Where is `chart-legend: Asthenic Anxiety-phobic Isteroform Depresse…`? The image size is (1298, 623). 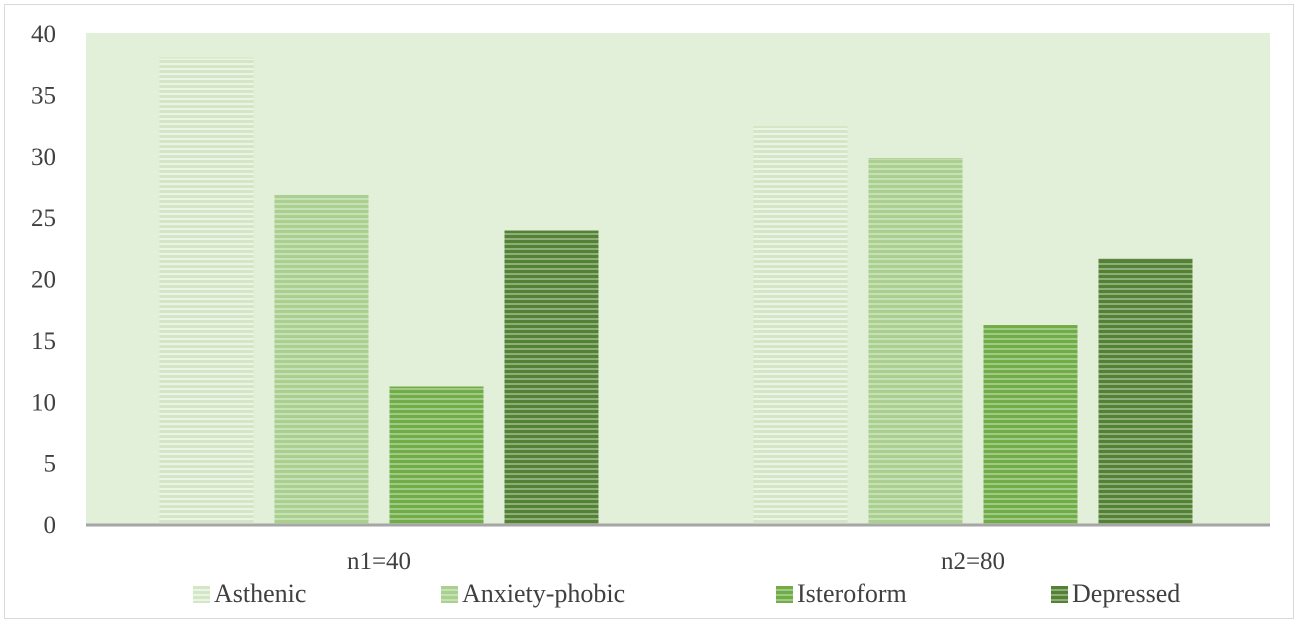
chart-legend: Asthenic Anxiety-phobic Isteroform Depresse… is located at coordinates (649, 594).